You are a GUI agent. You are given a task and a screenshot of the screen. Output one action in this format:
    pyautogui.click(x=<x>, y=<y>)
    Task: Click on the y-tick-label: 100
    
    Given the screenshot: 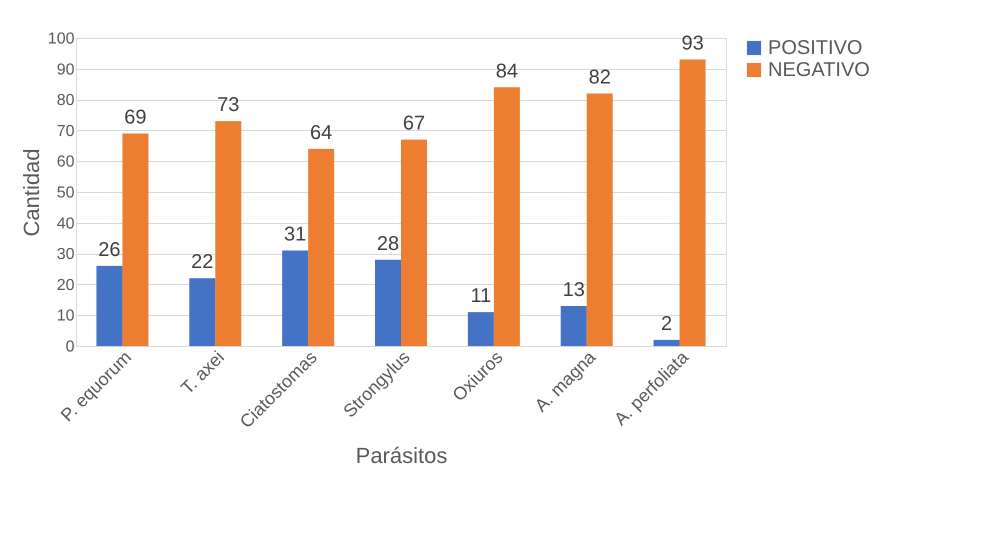 What is the action you would take?
    pyautogui.click(x=61, y=39)
    